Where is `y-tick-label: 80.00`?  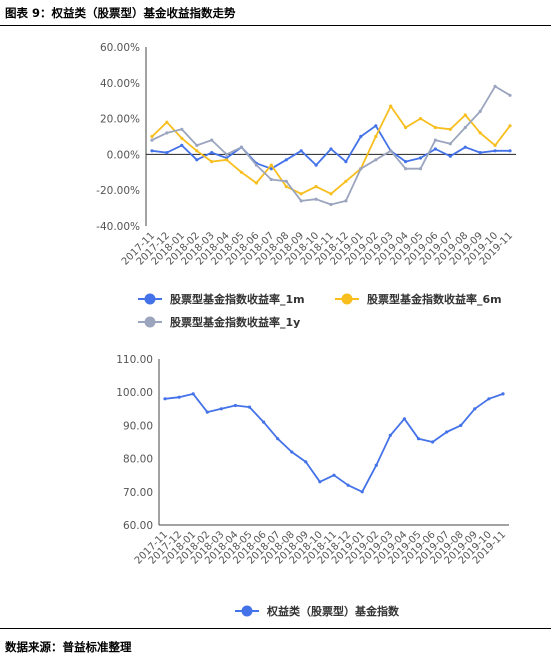
y-tick-label: 80.00 is located at coordinates (138, 460).